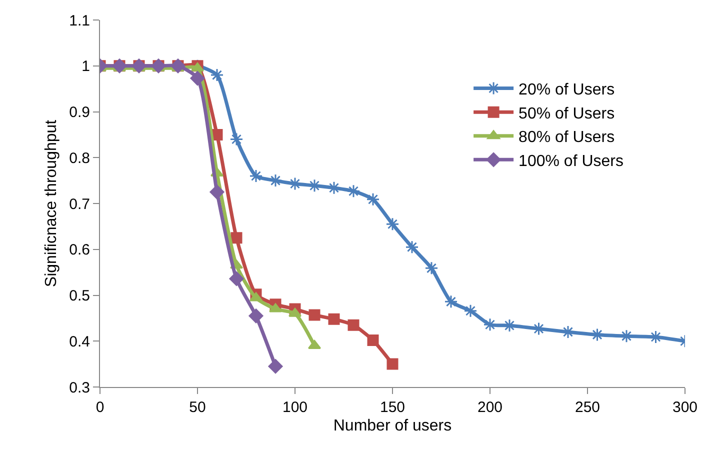 Image resolution: width=710 pixels, height=457 pixels. Describe the element at coordinates (392, 426) in the screenshot. I see `x-axis-title: Number of users` at that location.